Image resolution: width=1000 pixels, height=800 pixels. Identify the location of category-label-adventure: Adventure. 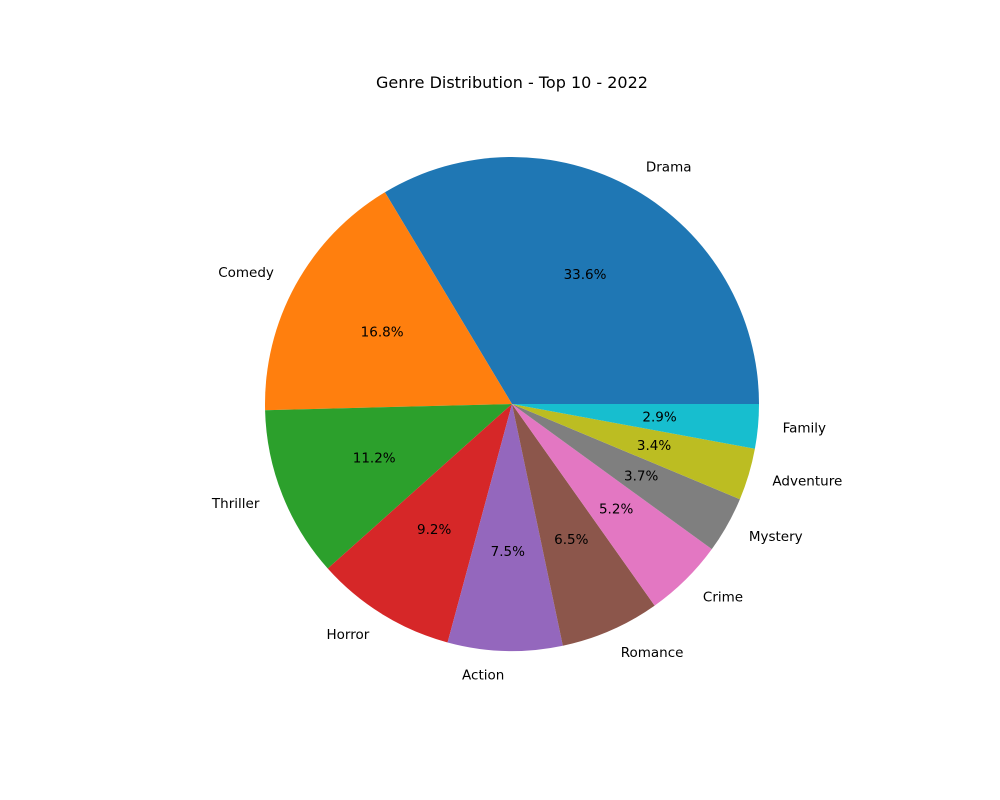
(807, 481).